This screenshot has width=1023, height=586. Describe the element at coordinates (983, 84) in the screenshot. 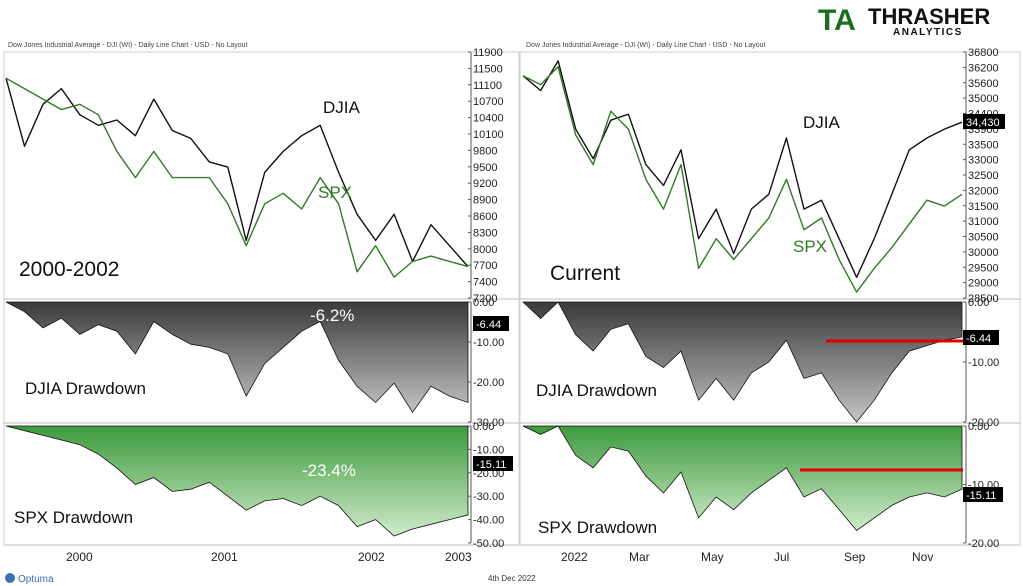

I see `y-tick-label: 35600` at that location.